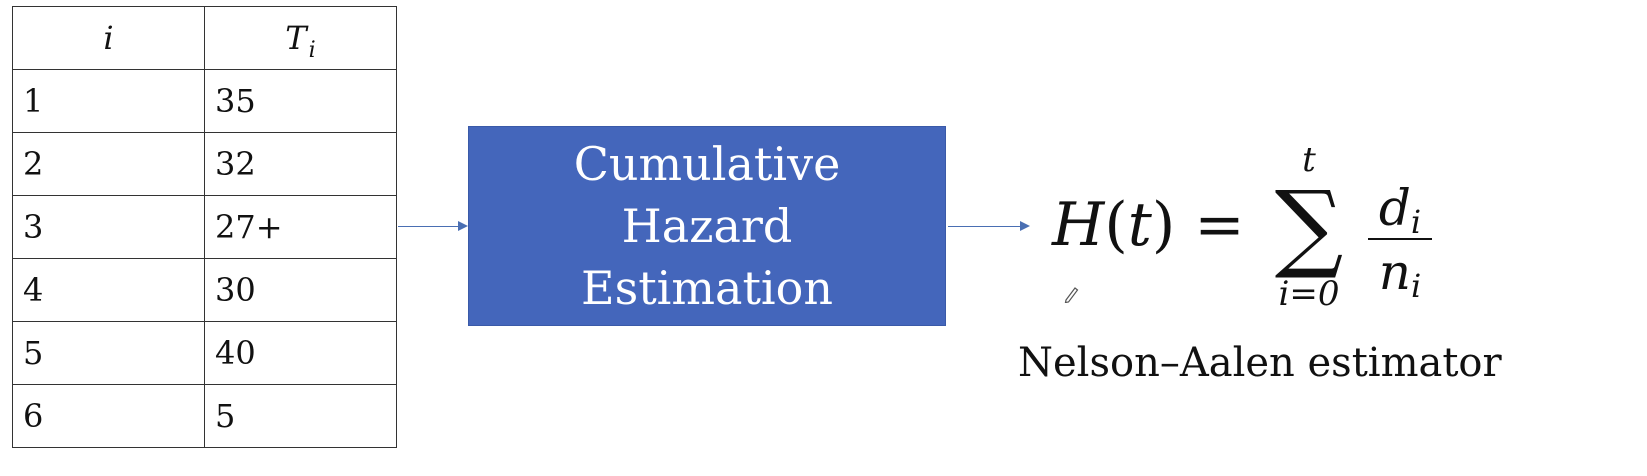  Describe the element at coordinates (1219, 225) in the screenshot. I see `formula-equals: =` at that location.